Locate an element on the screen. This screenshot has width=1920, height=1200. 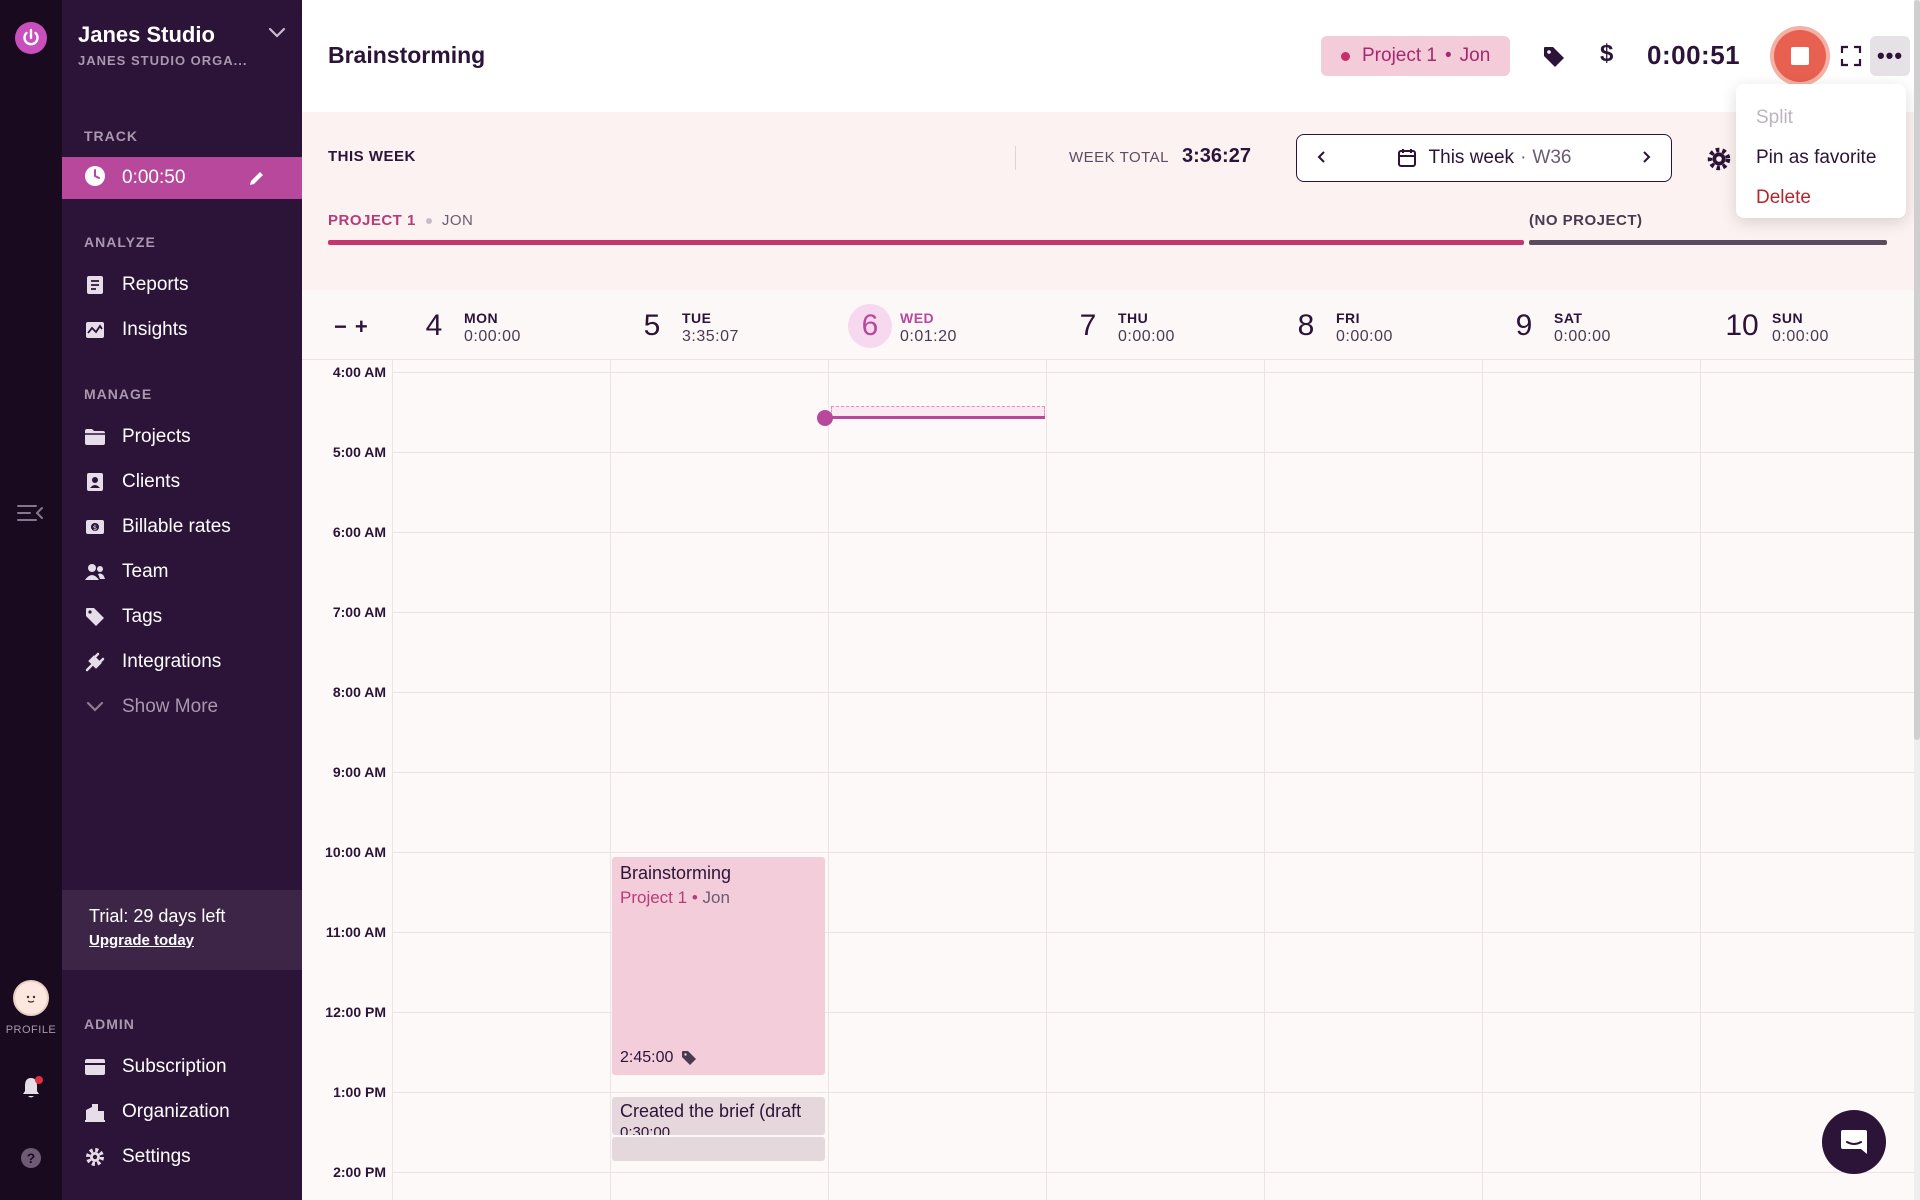
sidebar-item-tags: Tags is located at coordinates (123, 617).